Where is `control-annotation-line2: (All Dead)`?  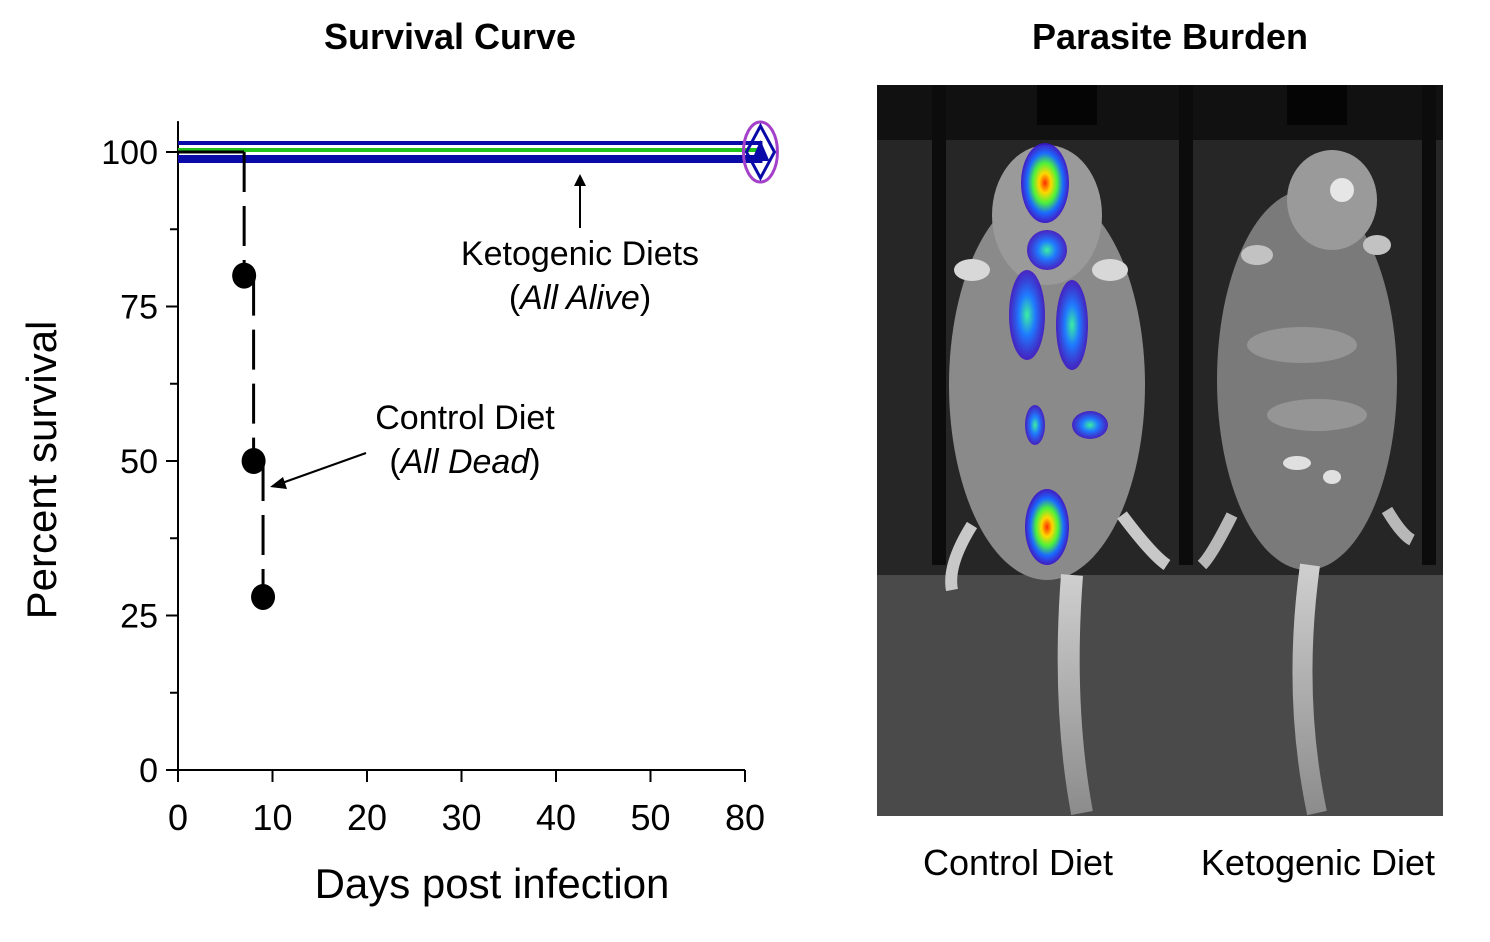 control-annotation-line2: (All Dead) is located at coordinates (465, 462).